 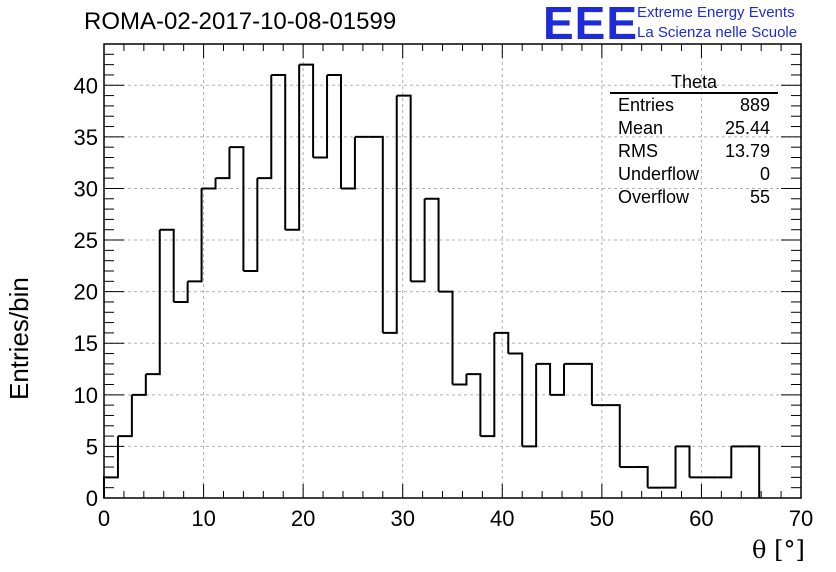 I want to click on y-tick-label: 10, so click(x=86, y=395).